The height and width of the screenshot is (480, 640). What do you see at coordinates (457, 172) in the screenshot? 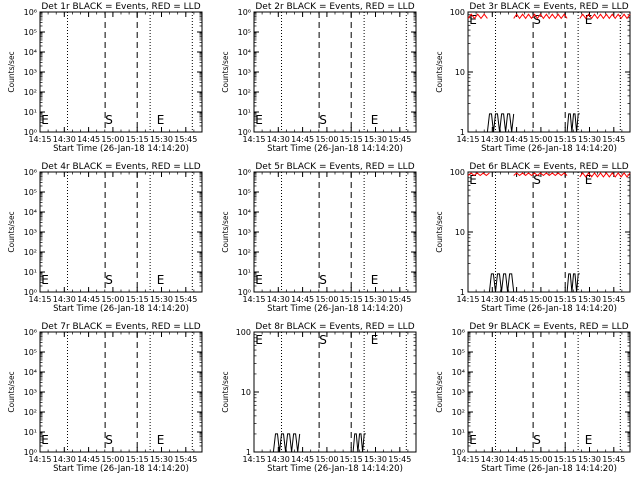
I see `y-tick-label: 100` at bounding box center [457, 172].